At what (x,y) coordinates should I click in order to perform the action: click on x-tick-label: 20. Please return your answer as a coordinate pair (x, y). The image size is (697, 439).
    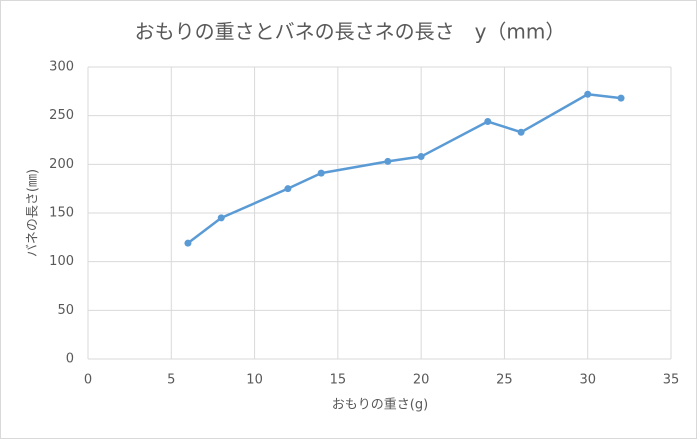
    Looking at the image, I should click on (421, 380).